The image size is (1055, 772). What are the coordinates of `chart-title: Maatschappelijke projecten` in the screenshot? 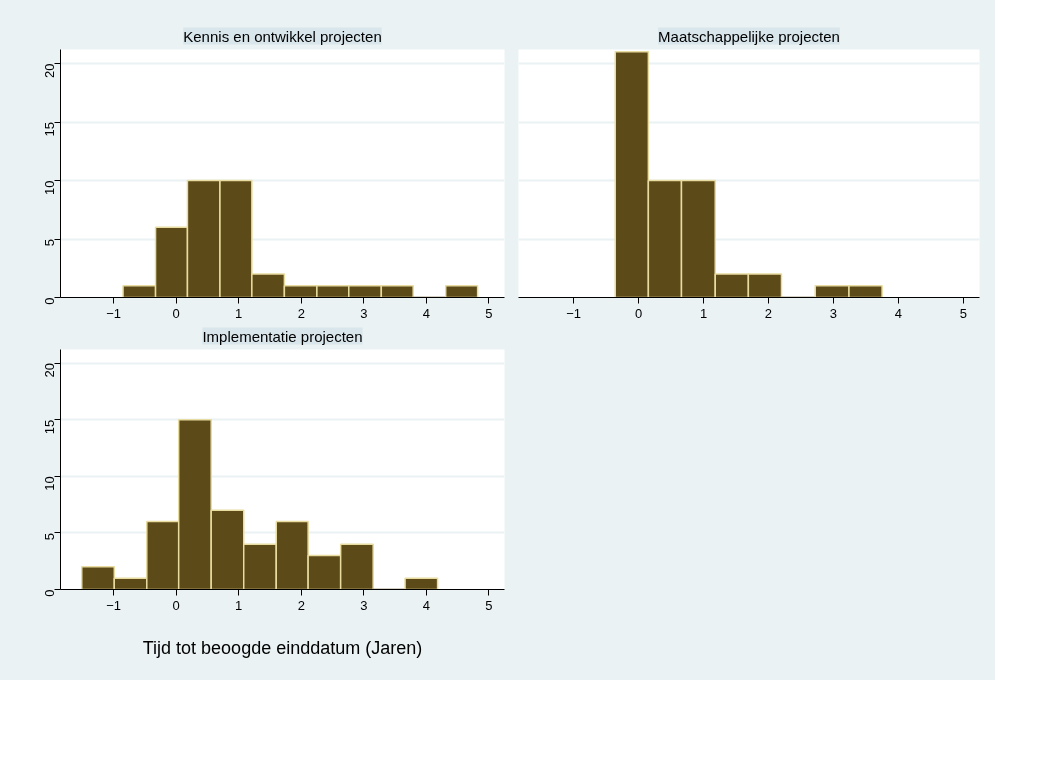 It's located at (749, 36).